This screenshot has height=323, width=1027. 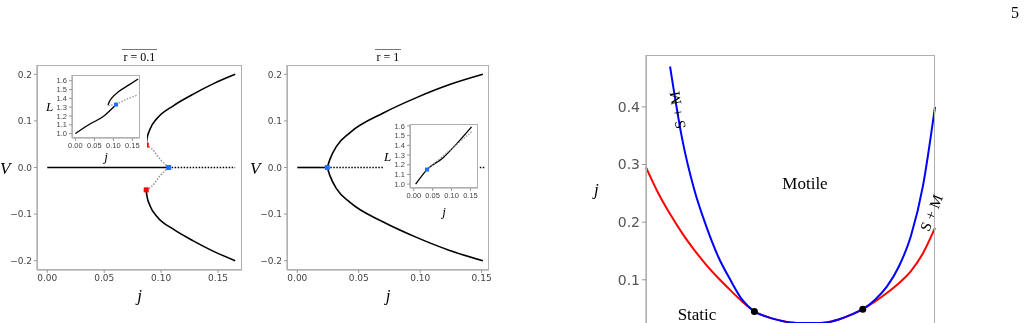 What do you see at coordinates (697, 313) in the screenshot?
I see `annotation: Static` at bounding box center [697, 313].